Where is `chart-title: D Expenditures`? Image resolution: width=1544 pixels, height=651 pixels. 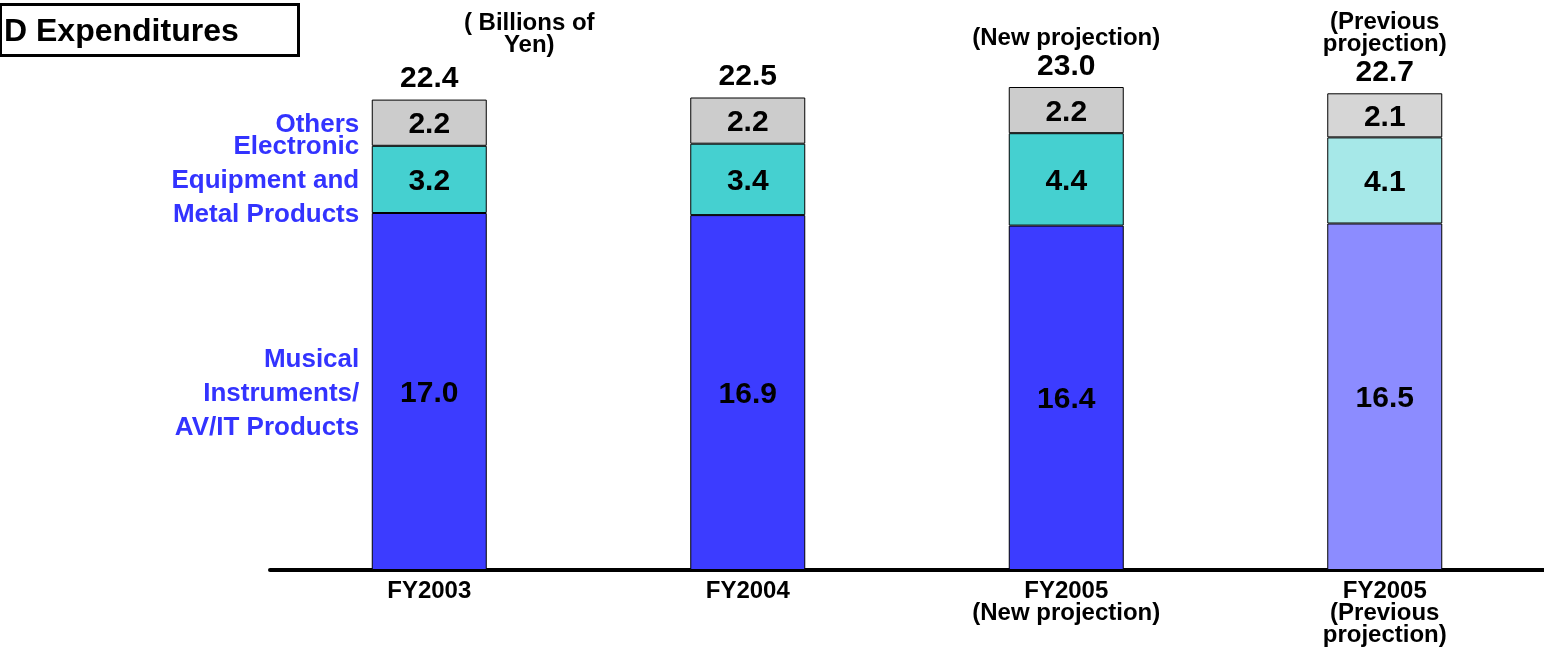
chart-title: D Expenditures is located at coordinates (121, 30).